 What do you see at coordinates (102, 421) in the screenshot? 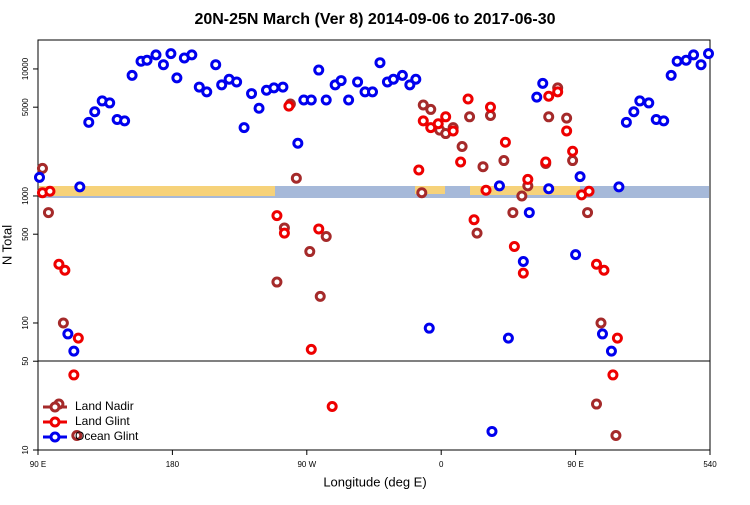
I see `legend-label: Land Glint` at bounding box center [102, 421].